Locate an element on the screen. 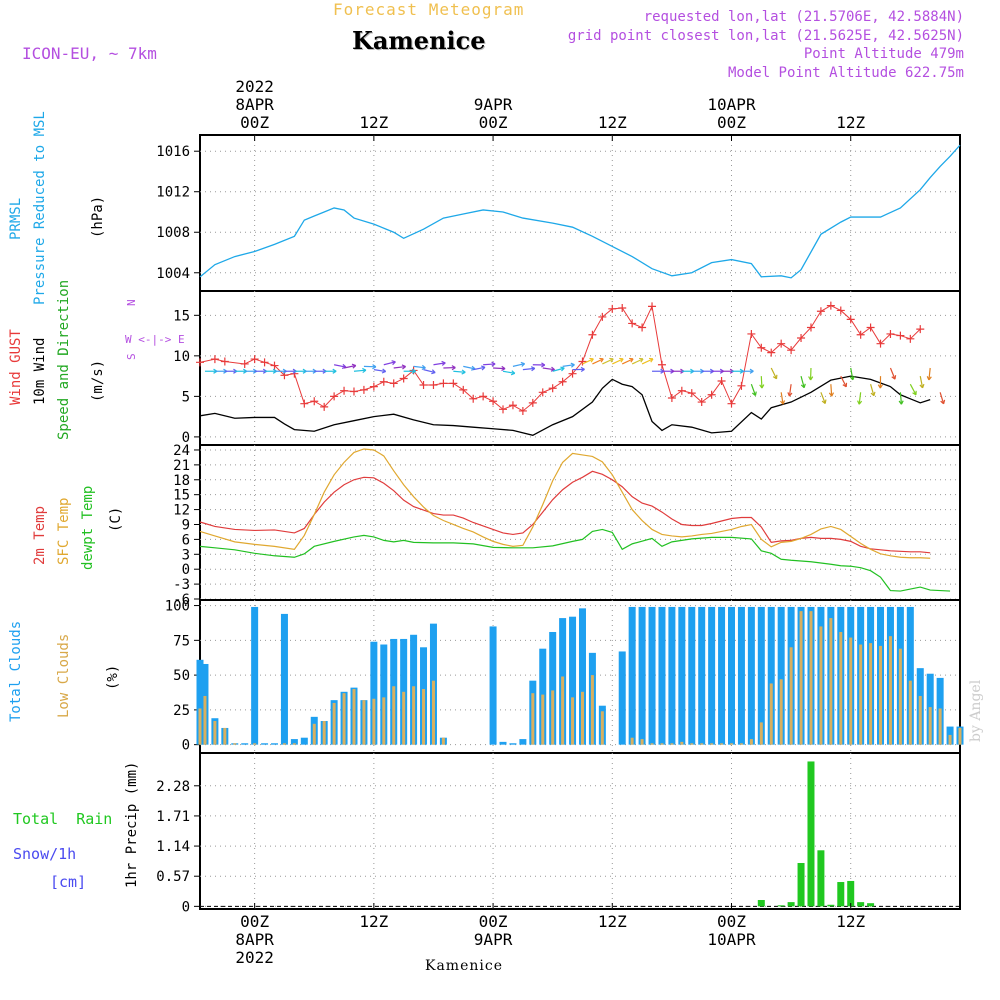 This screenshot has width=1000, height=1000. compass-we: W <-|-> E is located at coordinates (155, 339).